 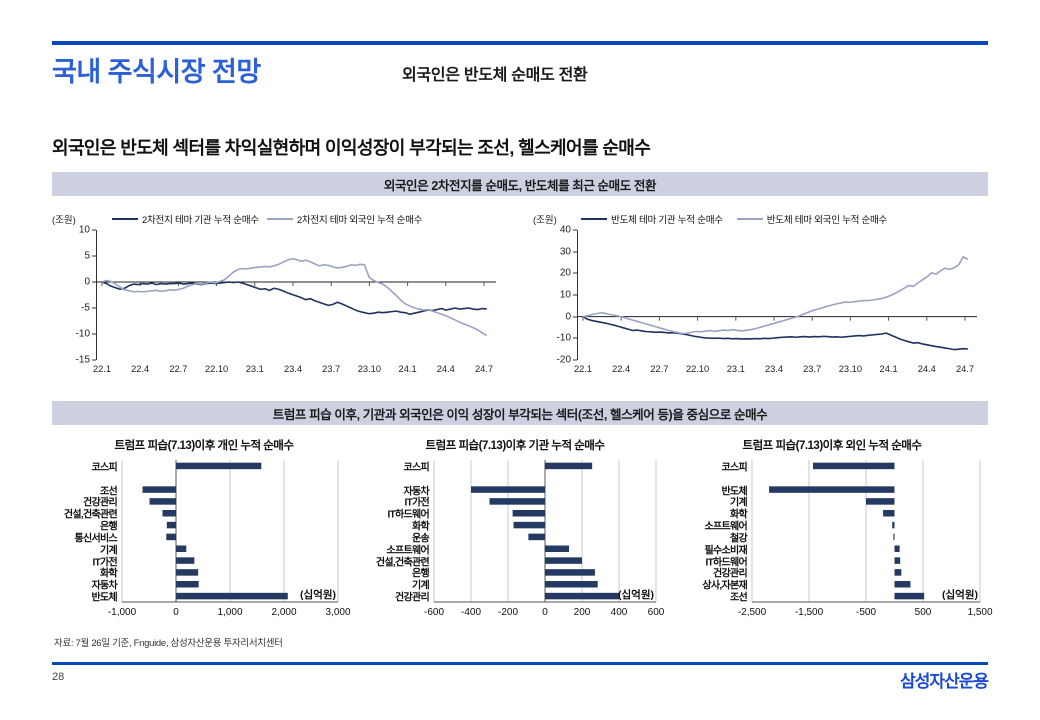 What do you see at coordinates (168, 643) in the screenshot?
I see `source-note: 자료: 7월 26일 기준, Fnguide, 삼성자산운용 투자리서치센터` at bounding box center [168, 643].